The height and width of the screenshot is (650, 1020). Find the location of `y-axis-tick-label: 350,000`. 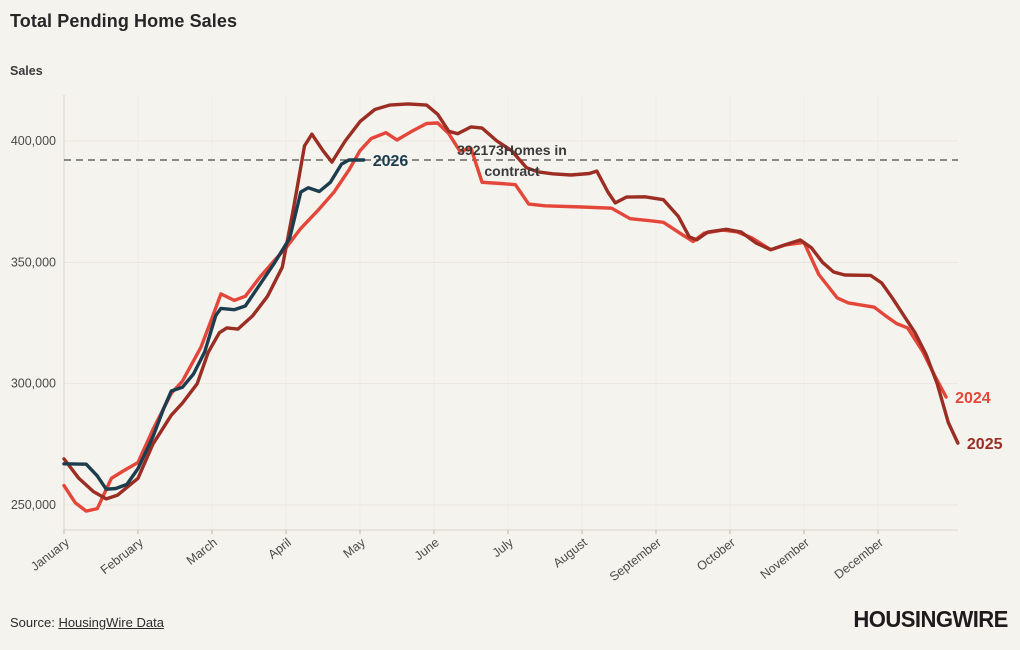

y-axis-tick-label: 350,000 is located at coordinates (33, 262).